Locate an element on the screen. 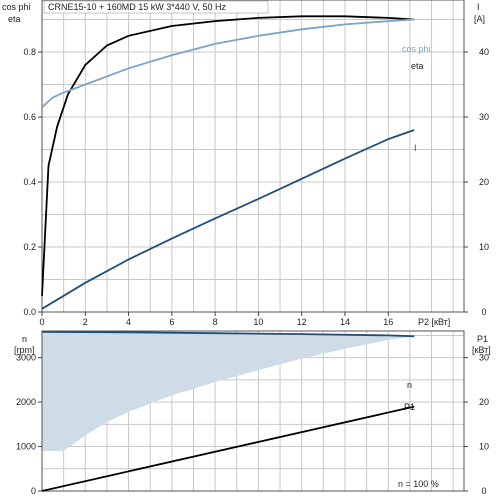  x-tick-label: 0 is located at coordinates (41, 322).